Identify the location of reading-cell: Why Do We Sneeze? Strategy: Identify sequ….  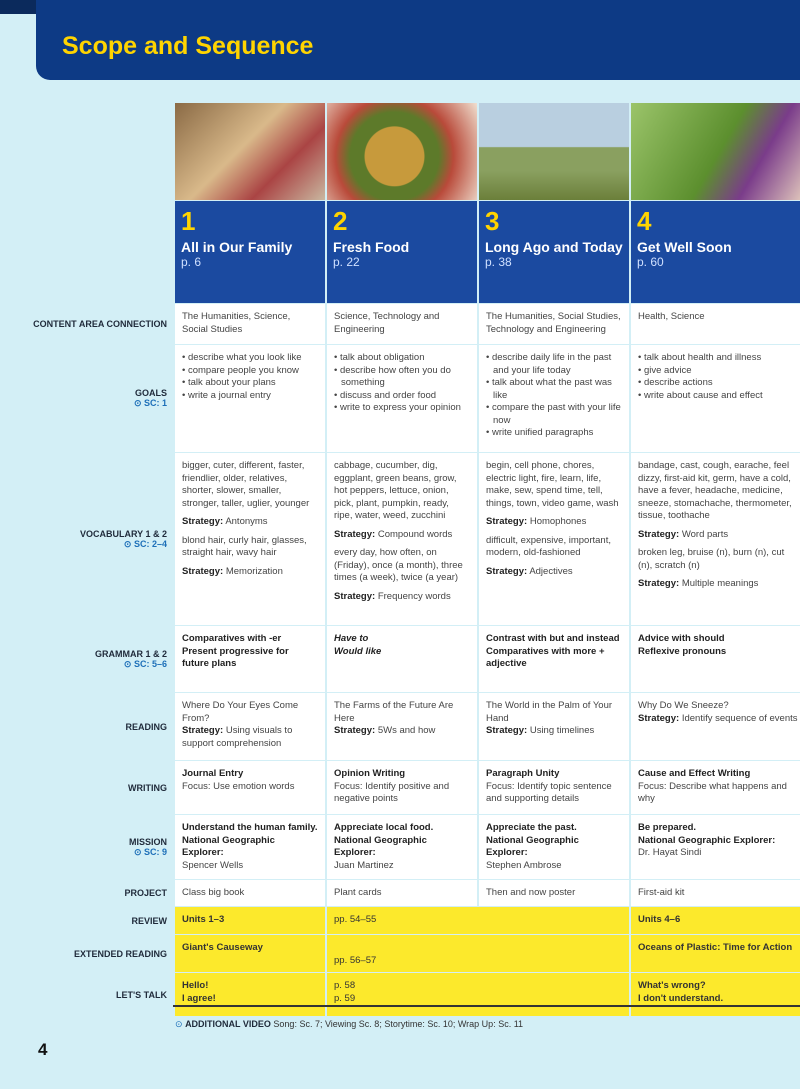
(715, 726).